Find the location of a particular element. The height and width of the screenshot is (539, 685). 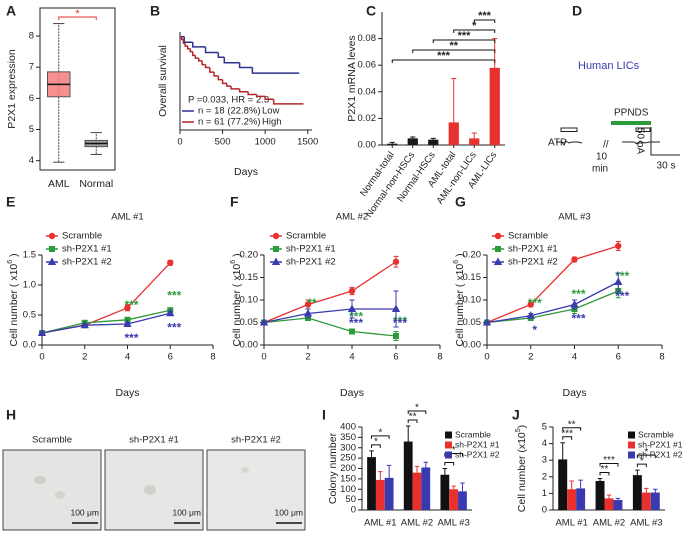

y-tick-label: 0.08 is located at coordinates (367, 38).